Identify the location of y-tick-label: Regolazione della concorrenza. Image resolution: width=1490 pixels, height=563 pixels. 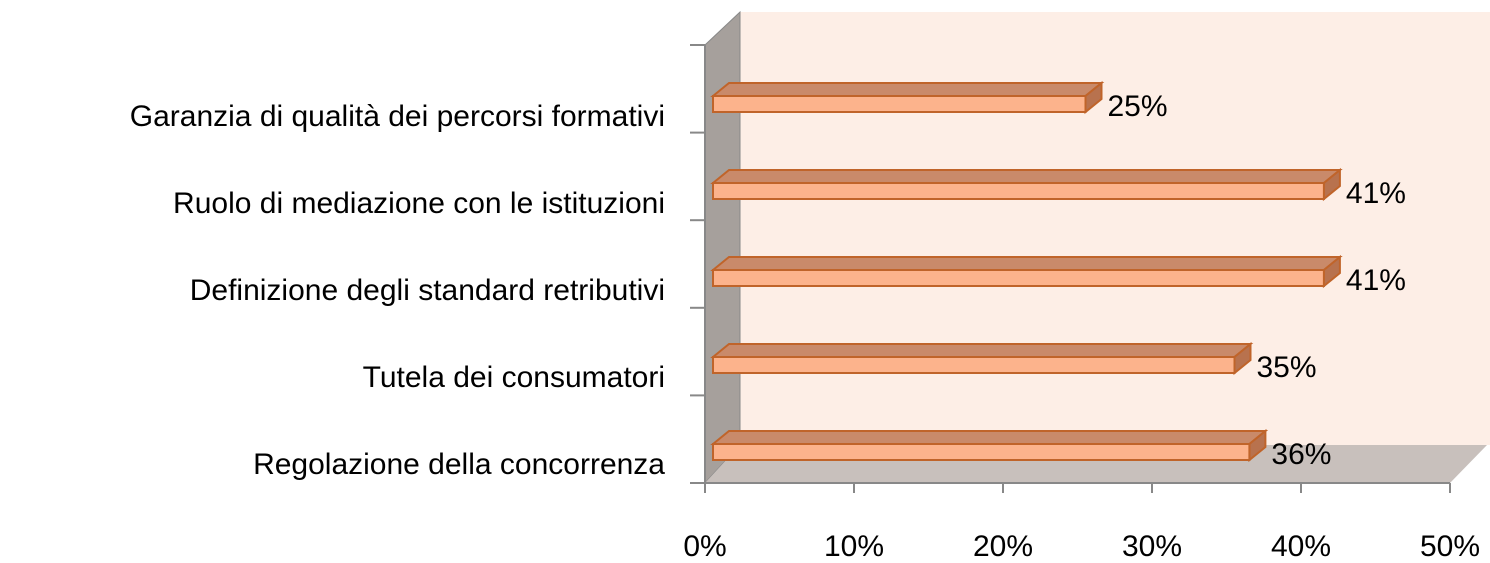
(459, 464).